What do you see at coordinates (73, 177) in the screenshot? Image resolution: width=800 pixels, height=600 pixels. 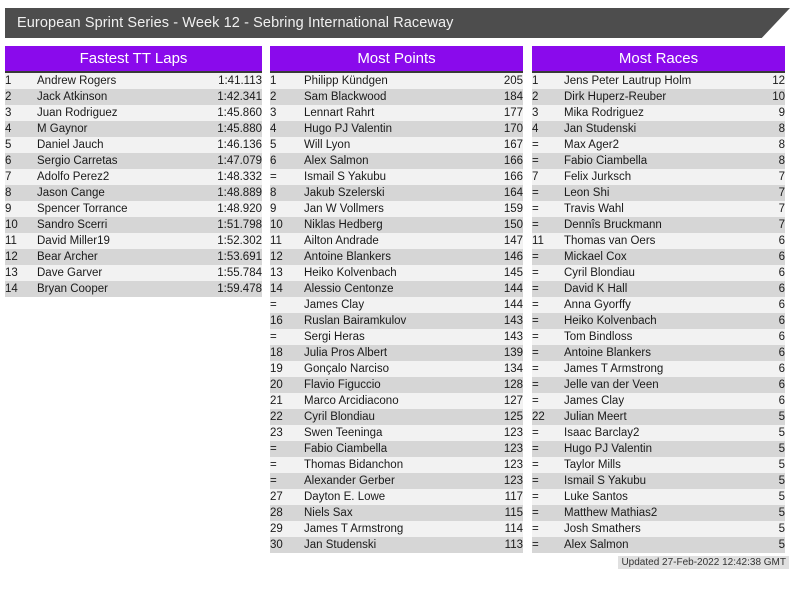 I see `row-driver-name: Adolfo Perez2` at bounding box center [73, 177].